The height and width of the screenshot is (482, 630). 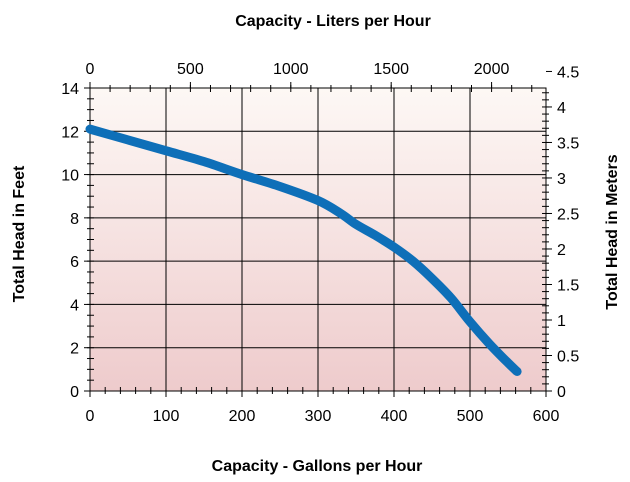 What do you see at coordinates (317, 466) in the screenshot?
I see `bottom-axis-title: Capacity - Gallons per Hour` at bounding box center [317, 466].